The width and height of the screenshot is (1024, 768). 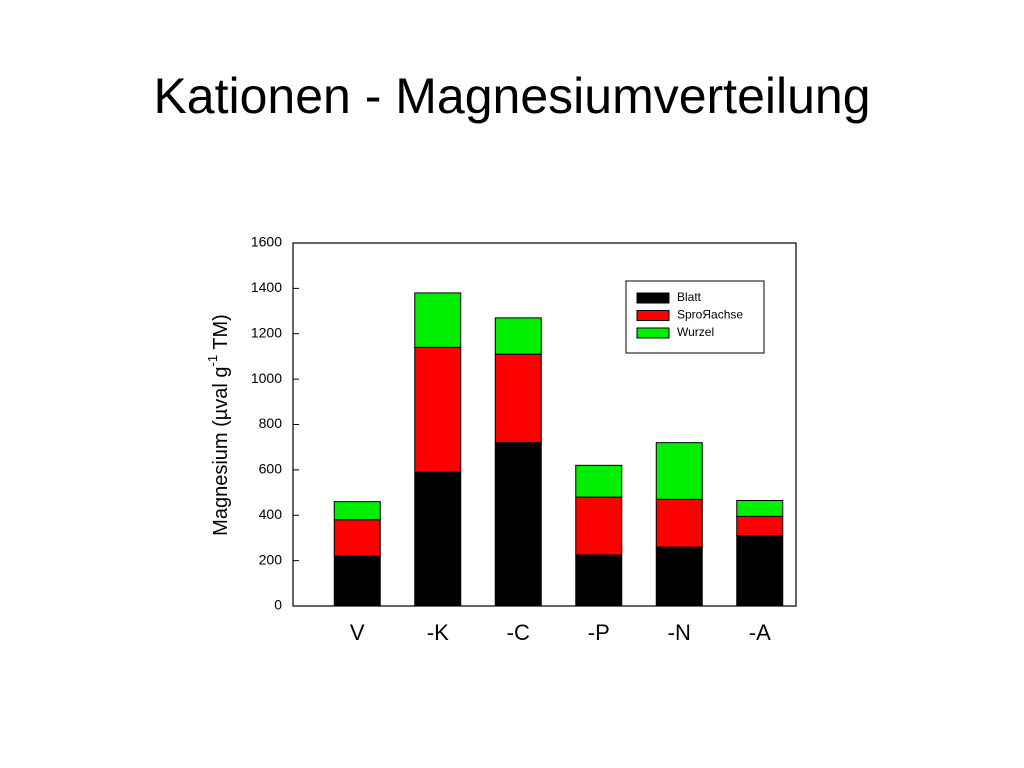 I want to click on x-tick-label: -K, so click(x=438, y=632).